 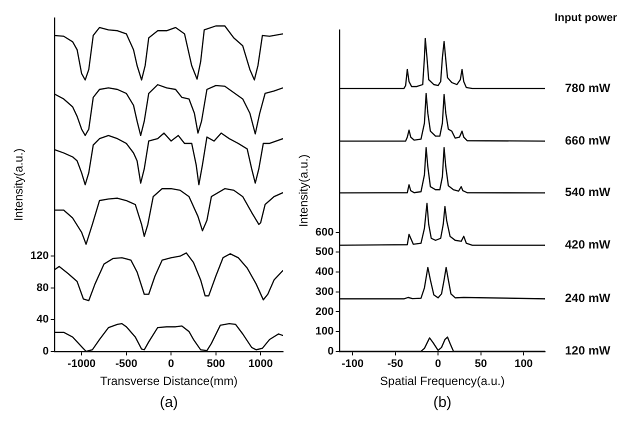 I want to click on text: (b), so click(x=442, y=403).